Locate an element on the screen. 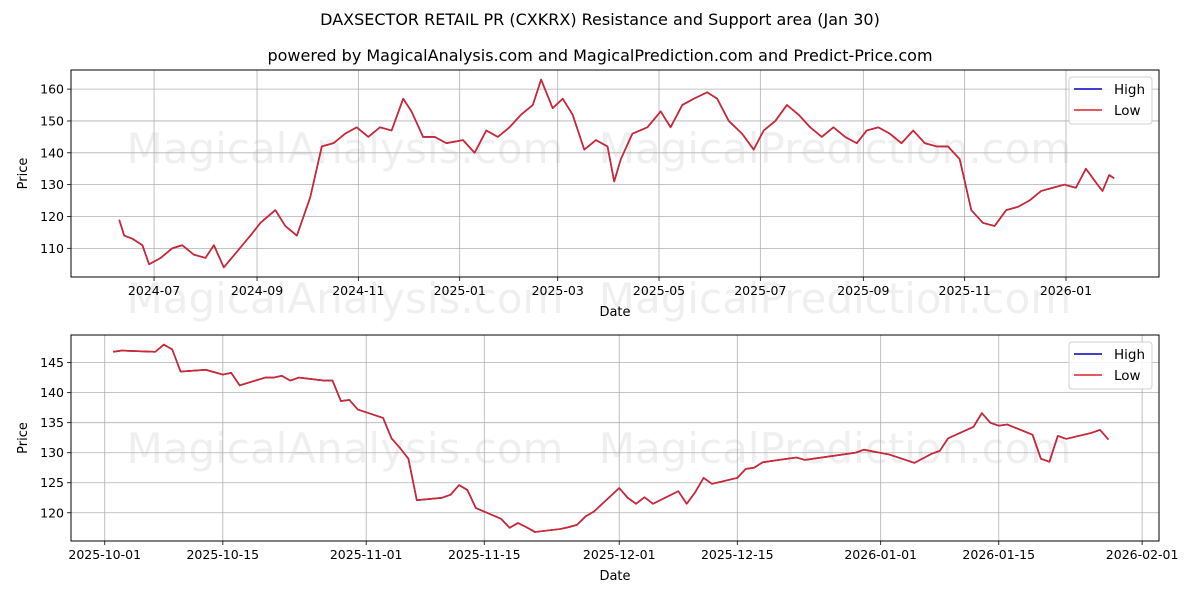 The height and width of the screenshot is (600, 1200). x-tick-label: 2025-11 is located at coordinates (965, 290).